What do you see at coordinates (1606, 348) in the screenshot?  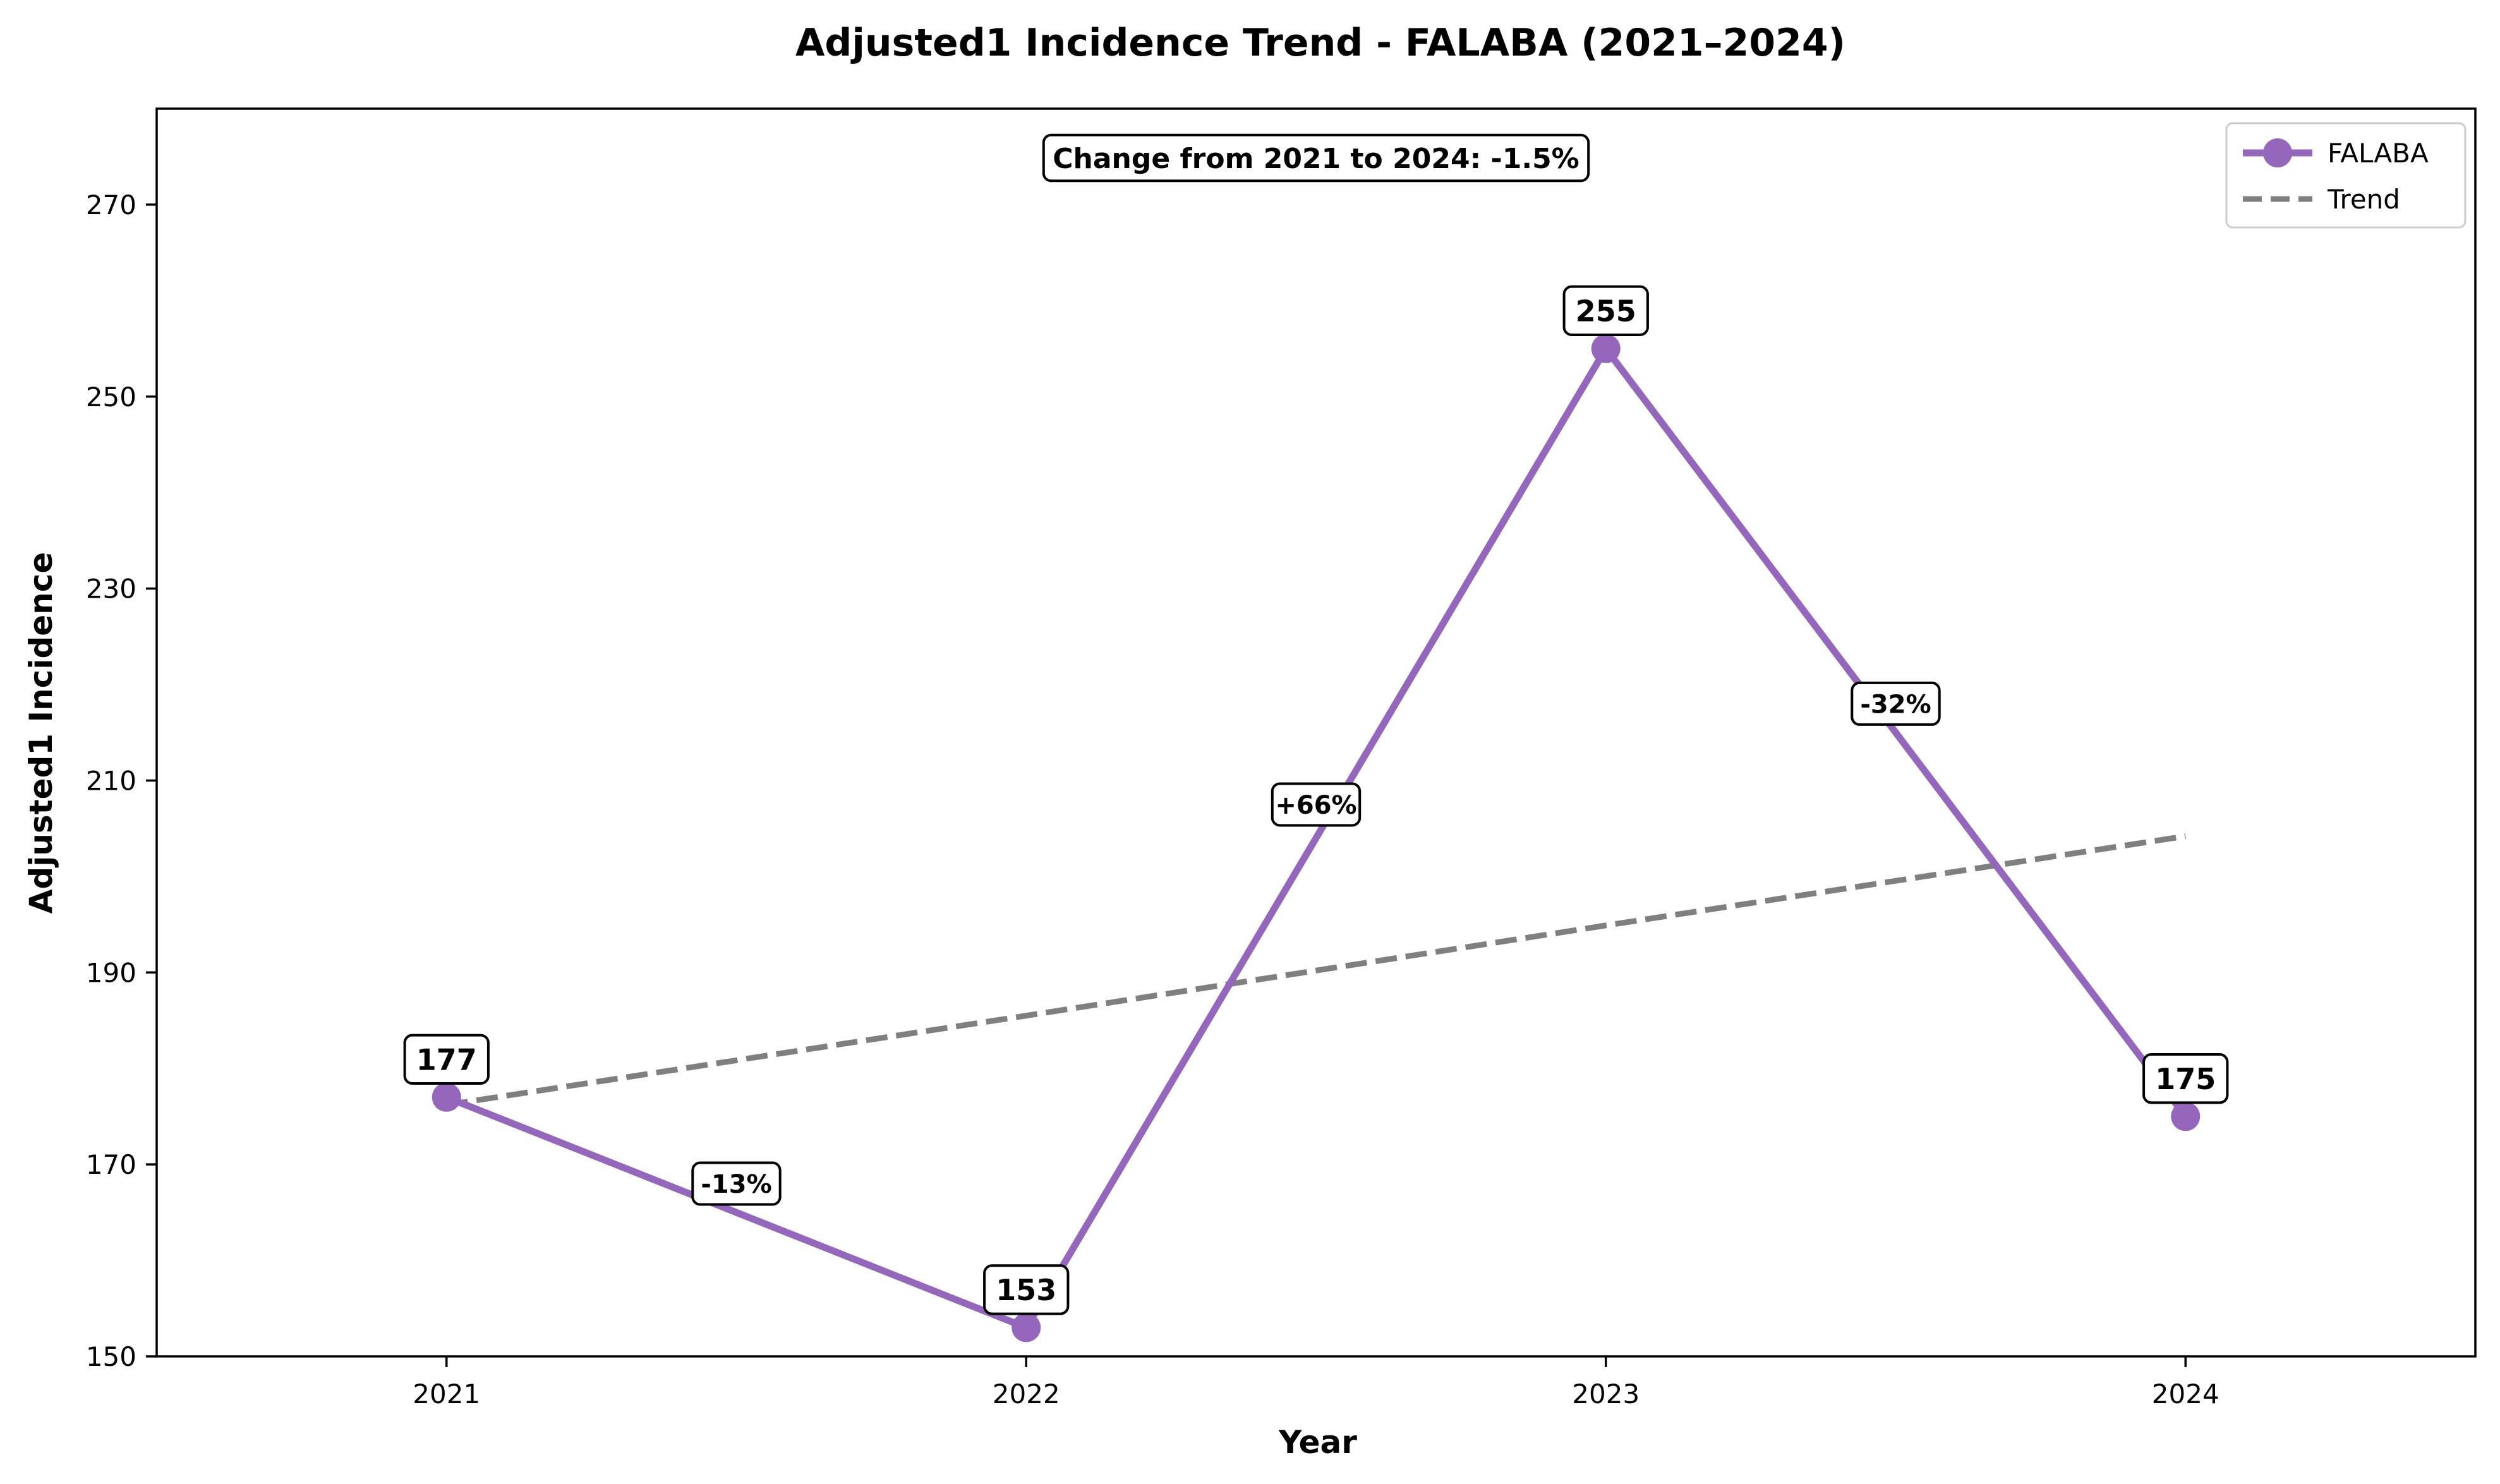 I see `data-point-2023` at bounding box center [1606, 348].